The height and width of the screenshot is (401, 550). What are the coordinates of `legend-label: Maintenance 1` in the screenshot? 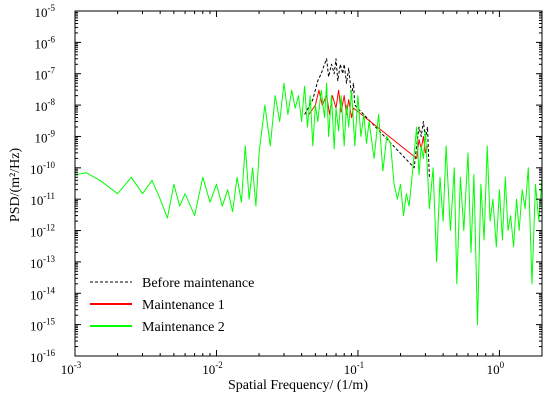 It's located at (183, 305).